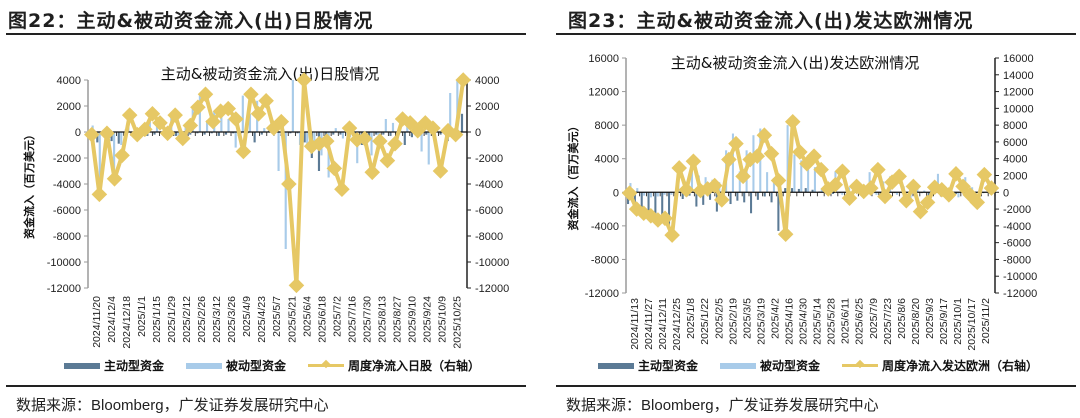  Describe the element at coordinates (607, 160) in the screenshot. I see `left-axis-tick-label: 4000` at that location.